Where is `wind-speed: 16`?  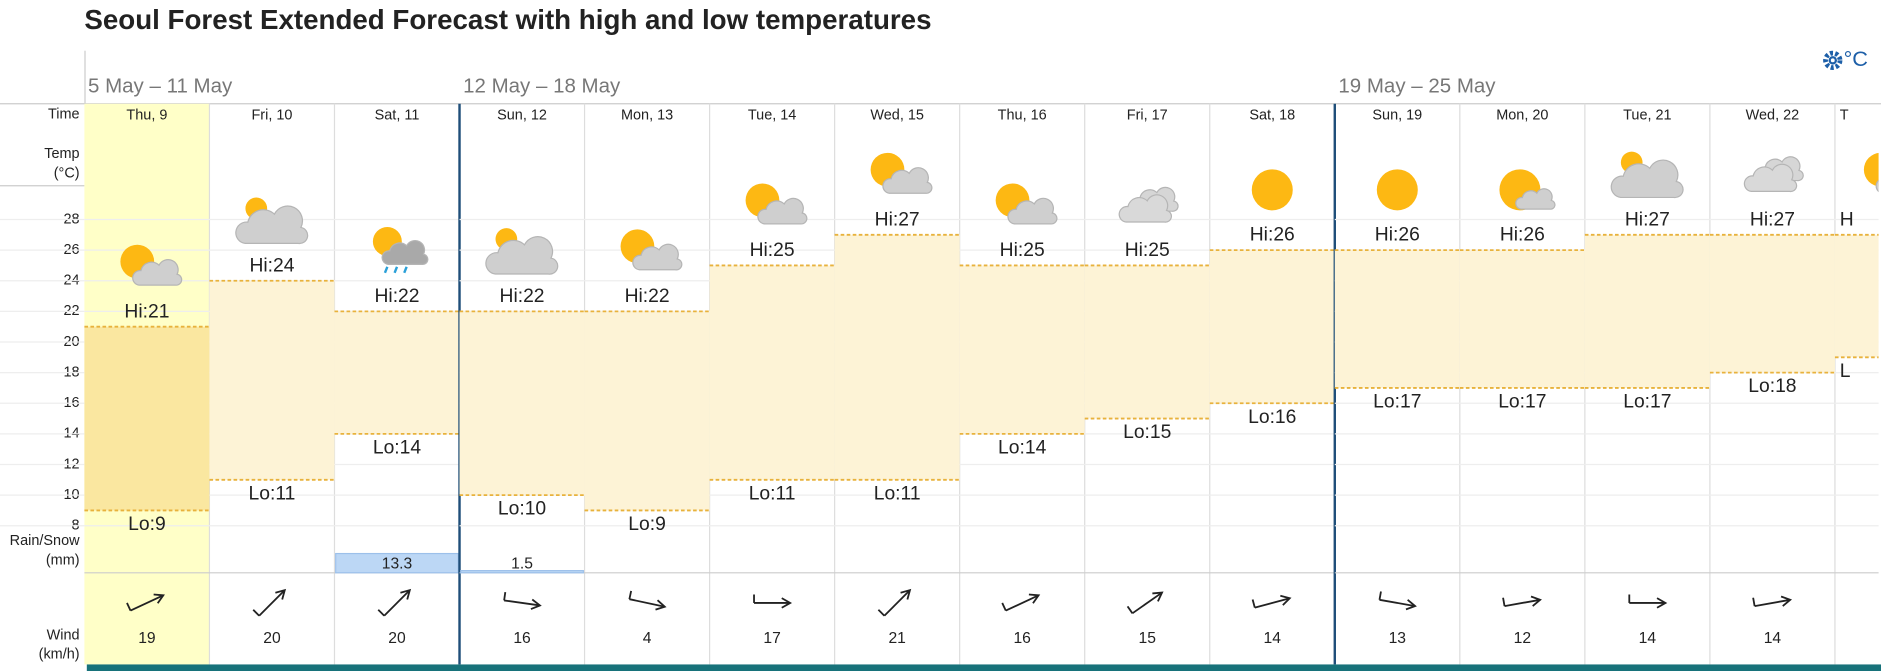
wind-speed: 16 is located at coordinates (1022, 638).